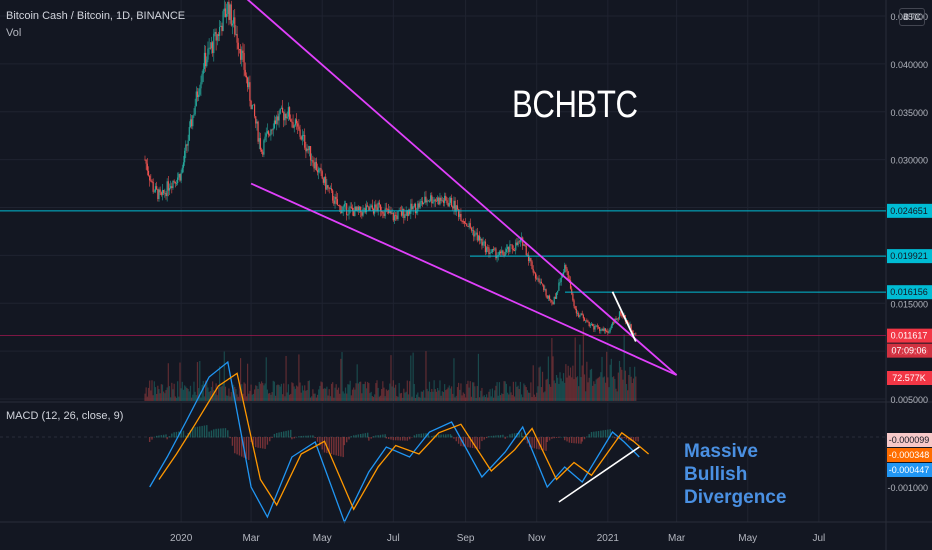 The height and width of the screenshot is (550, 932). I want to click on macd-indicator-label: MACD (12, 26, close, 9), so click(65, 416).